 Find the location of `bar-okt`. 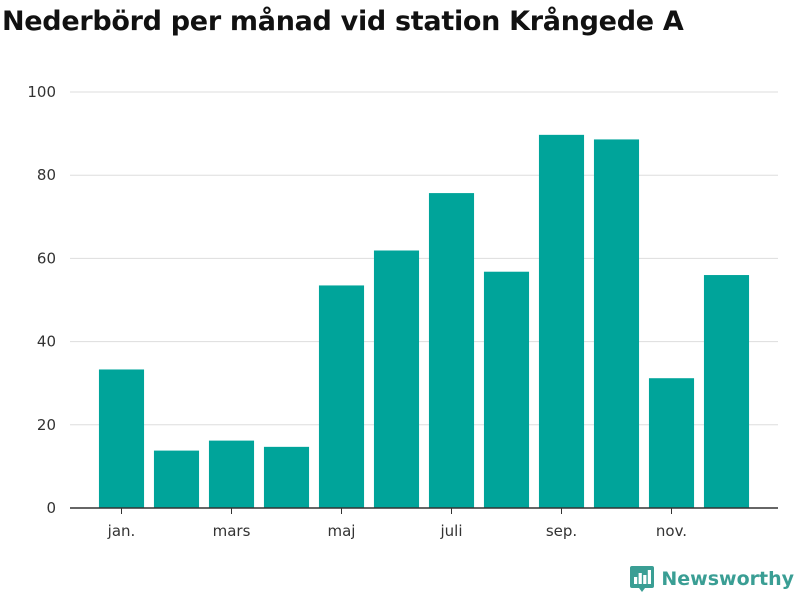

bar-okt is located at coordinates (616, 323).